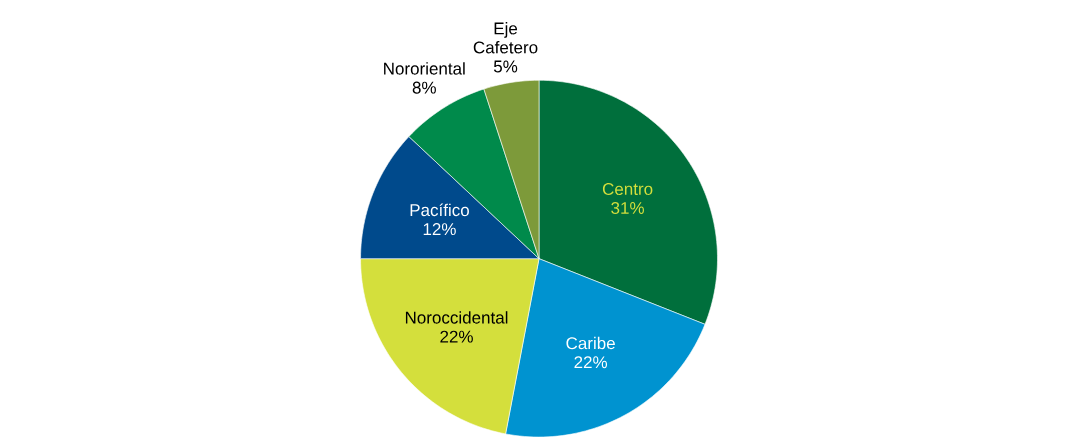  What do you see at coordinates (424, 68) in the screenshot?
I see `slice-label: Nororiental` at bounding box center [424, 68].